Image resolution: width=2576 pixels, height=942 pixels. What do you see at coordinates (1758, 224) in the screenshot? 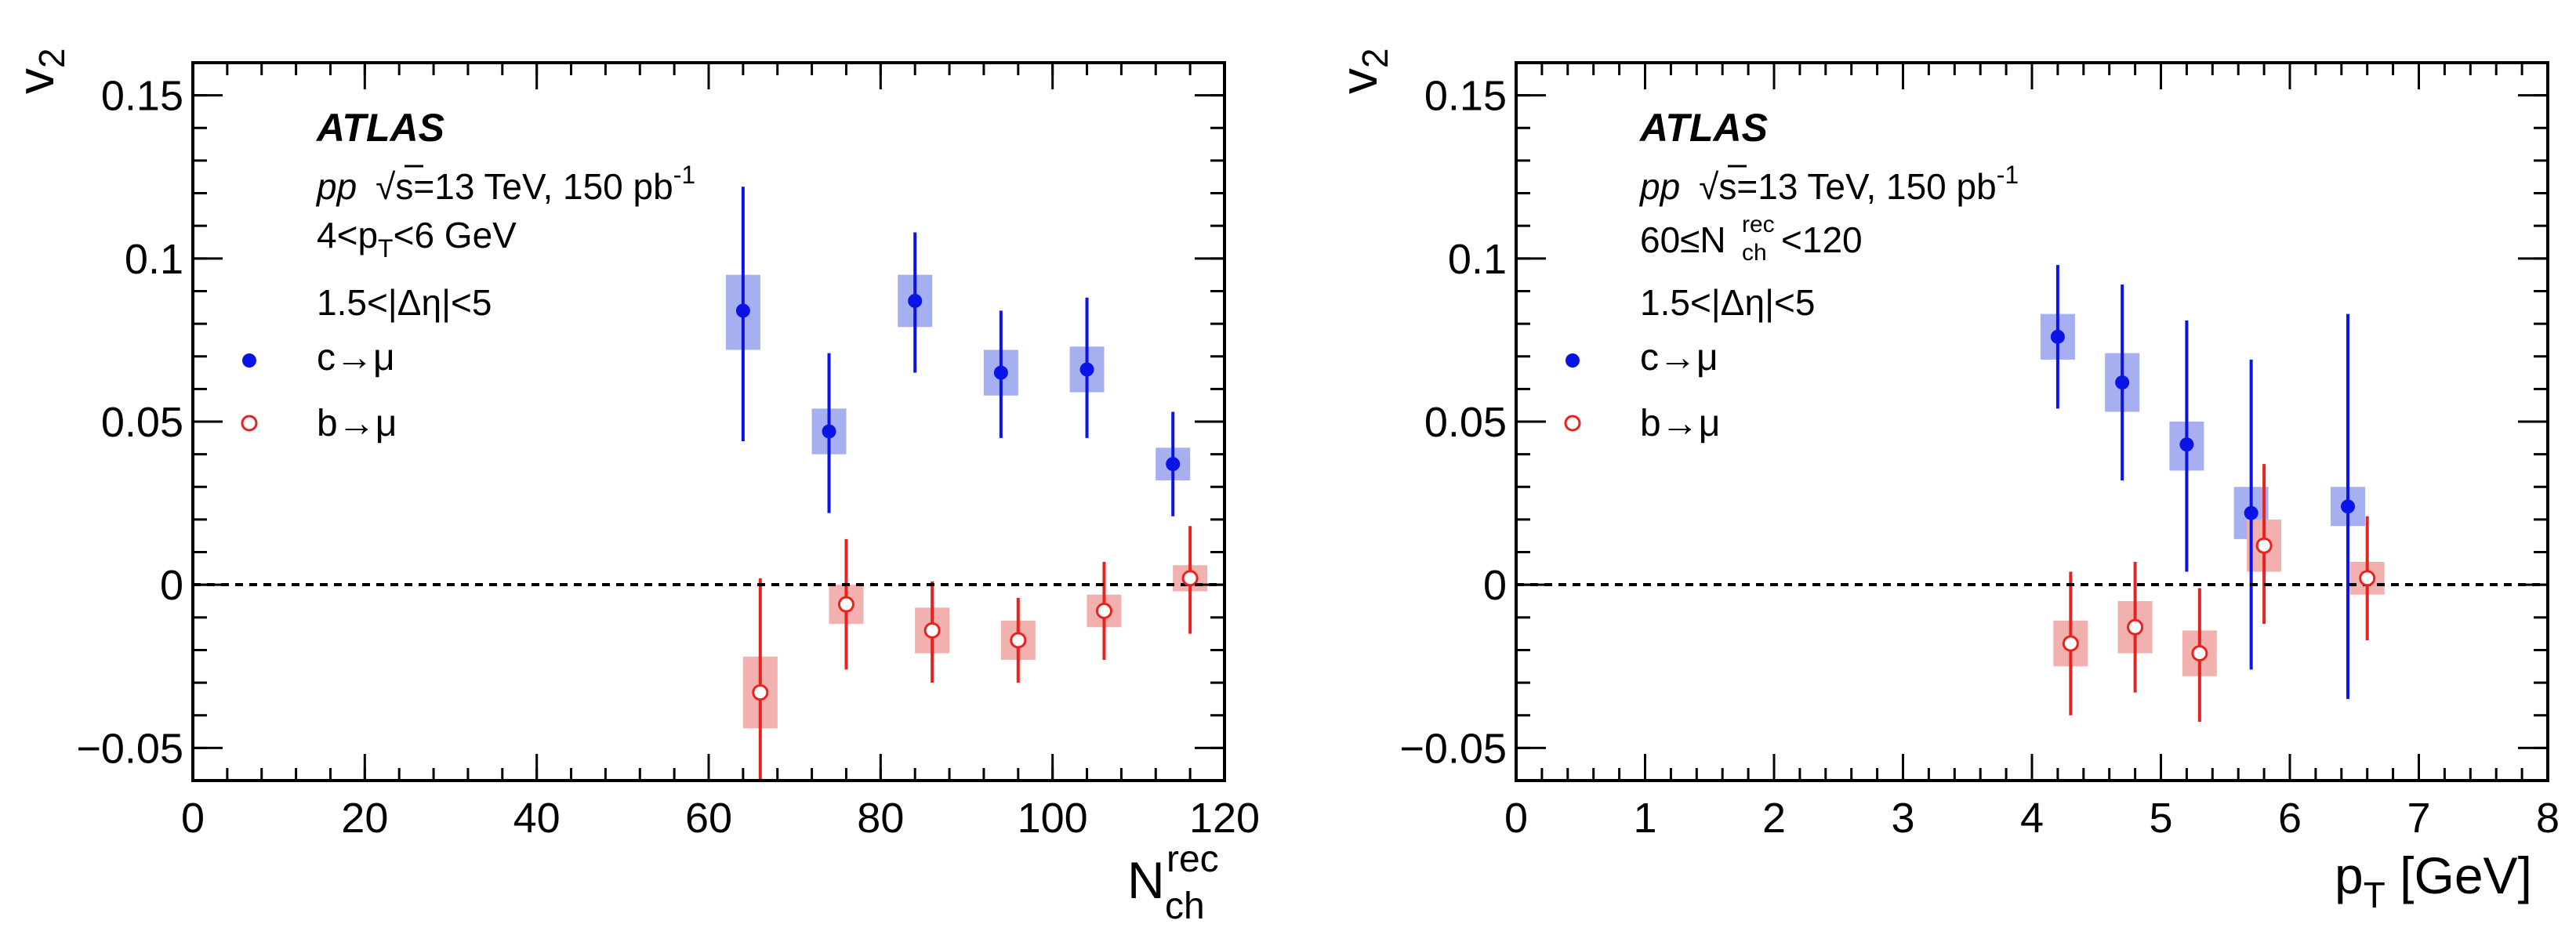
I see `right-nch-cut-sup: rec` at bounding box center [1758, 224].